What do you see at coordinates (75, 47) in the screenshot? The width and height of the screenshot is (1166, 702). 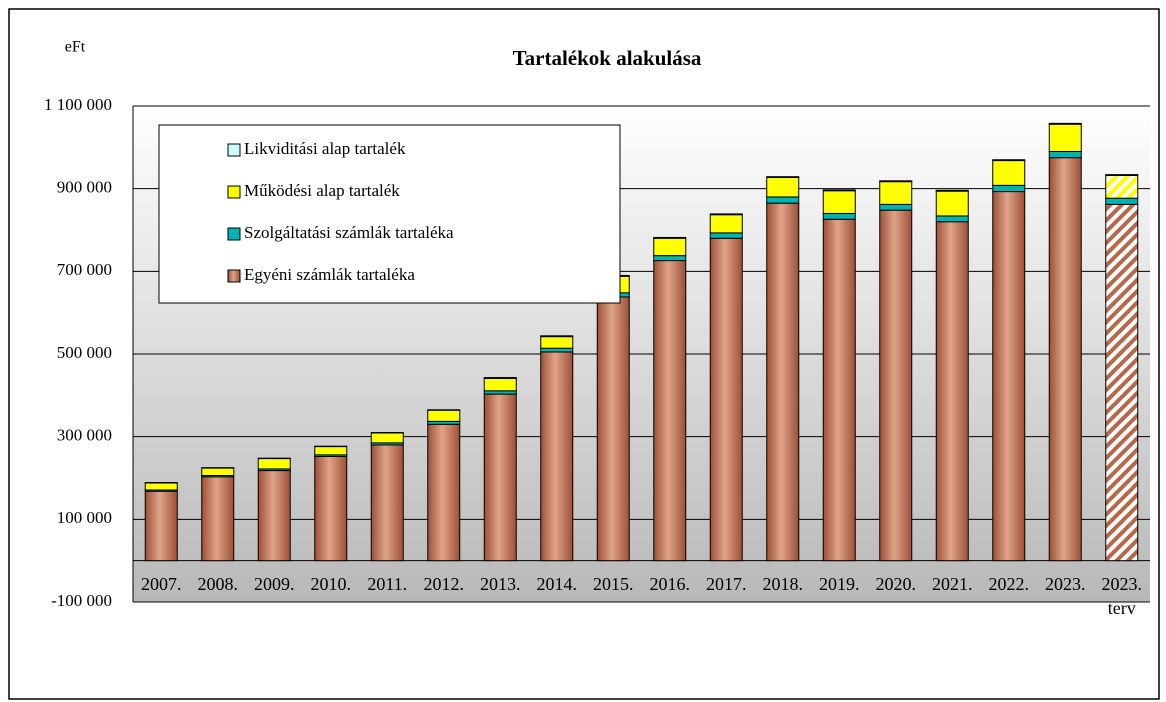 I see `y-unit: eFt` at bounding box center [75, 47].